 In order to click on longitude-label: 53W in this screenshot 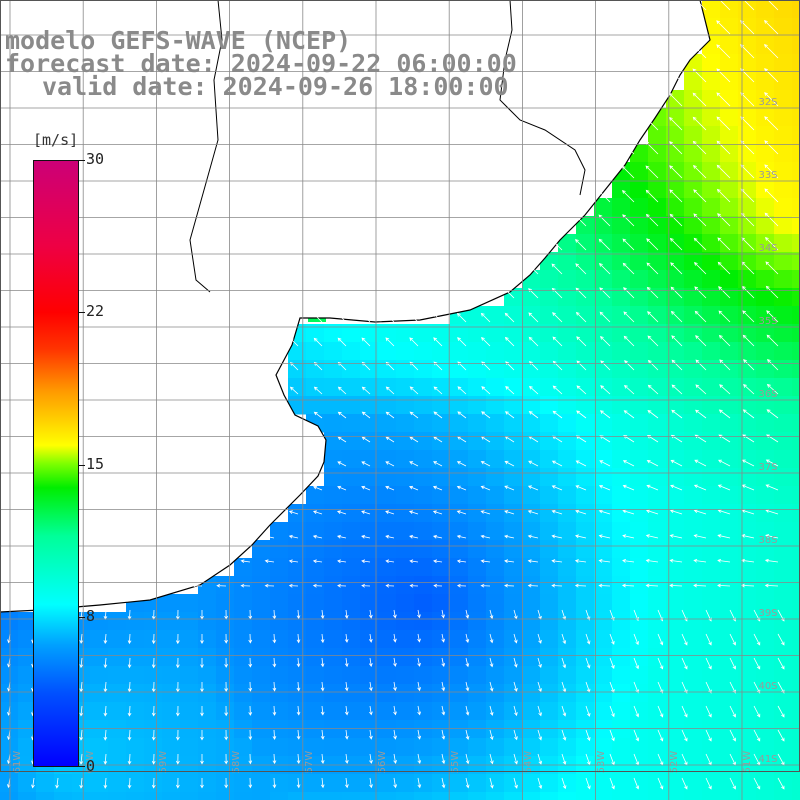, I will do `click(601, 762)`.